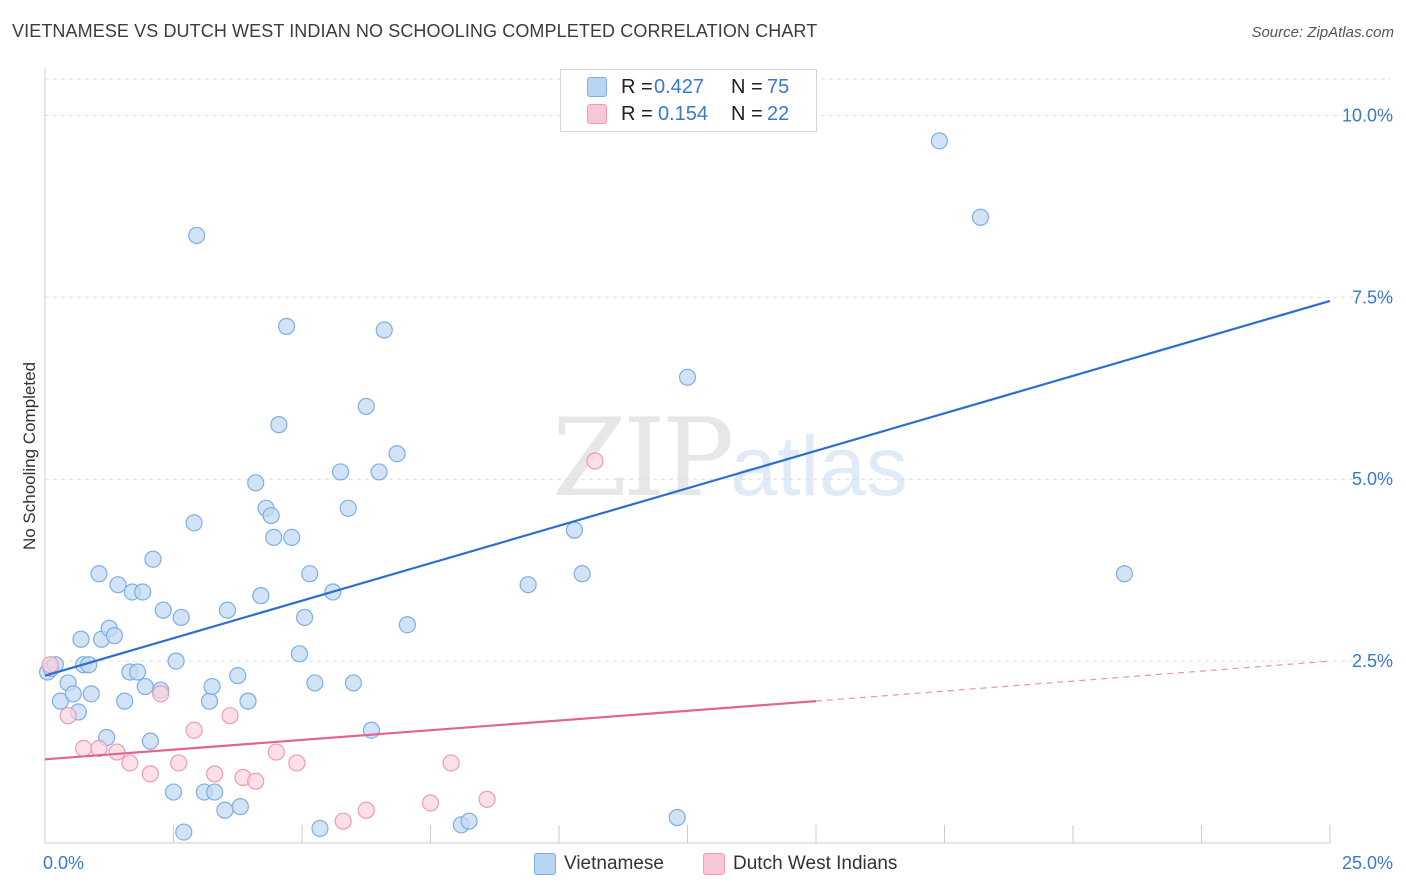  What do you see at coordinates (1372, 661) in the screenshot?
I see `y-tick-label: 2.5%` at bounding box center [1372, 661].